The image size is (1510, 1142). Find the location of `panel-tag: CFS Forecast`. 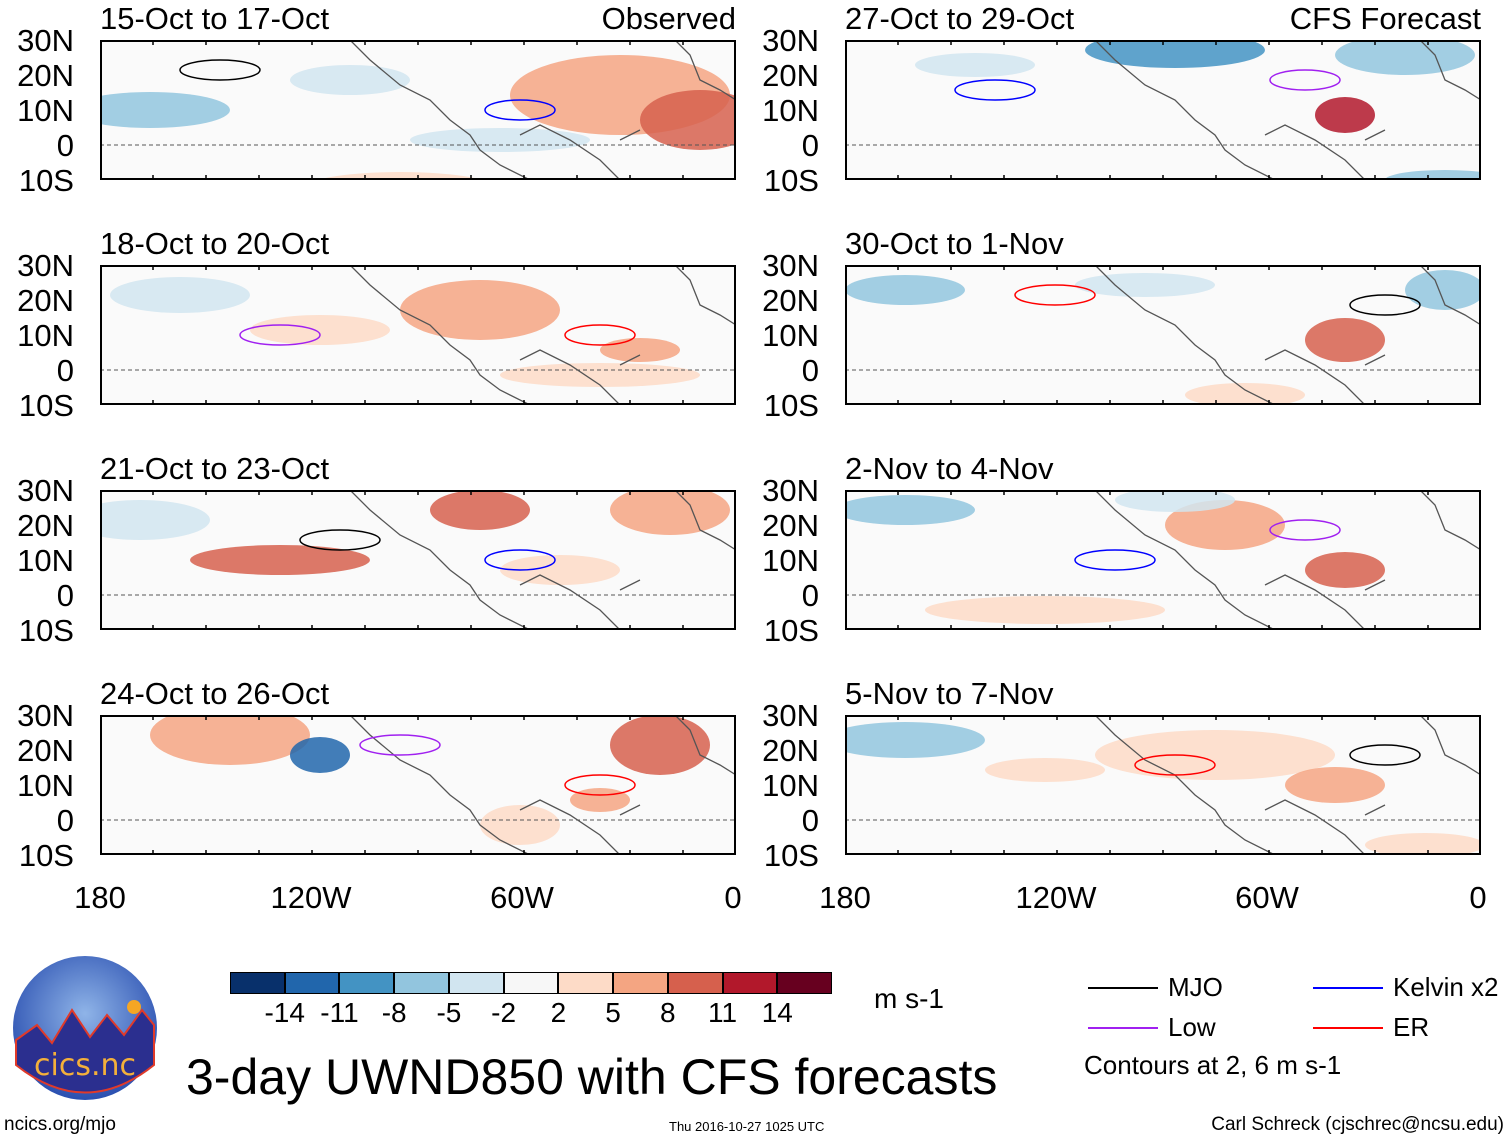

panel-tag: CFS Forecast is located at coordinates (1385, 18).